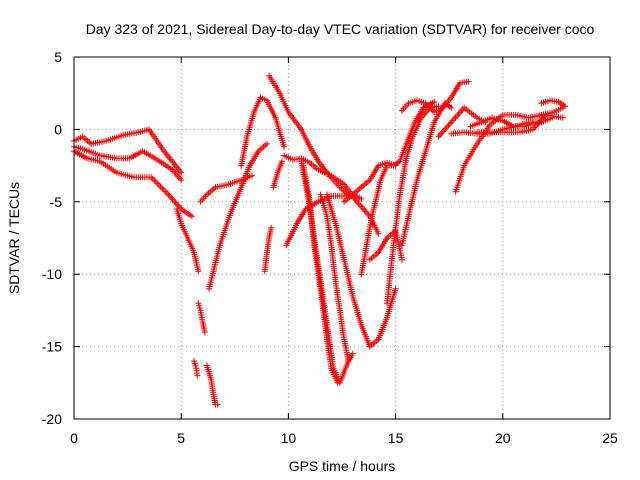 This screenshot has width=640, height=480. Describe the element at coordinates (396, 438) in the screenshot. I see `x-tick-label: 15` at that location.